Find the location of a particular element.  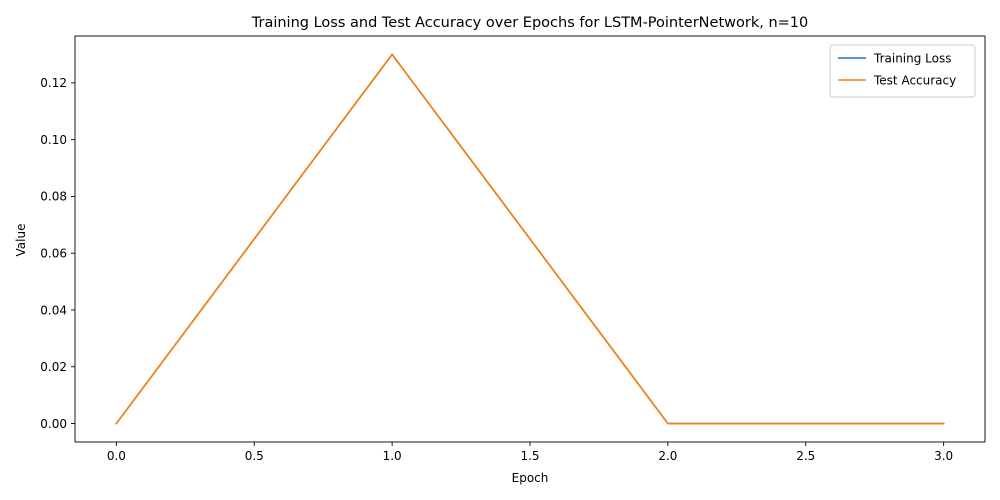

y-tick-label: 0.10 is located at coordinates (53, 140).